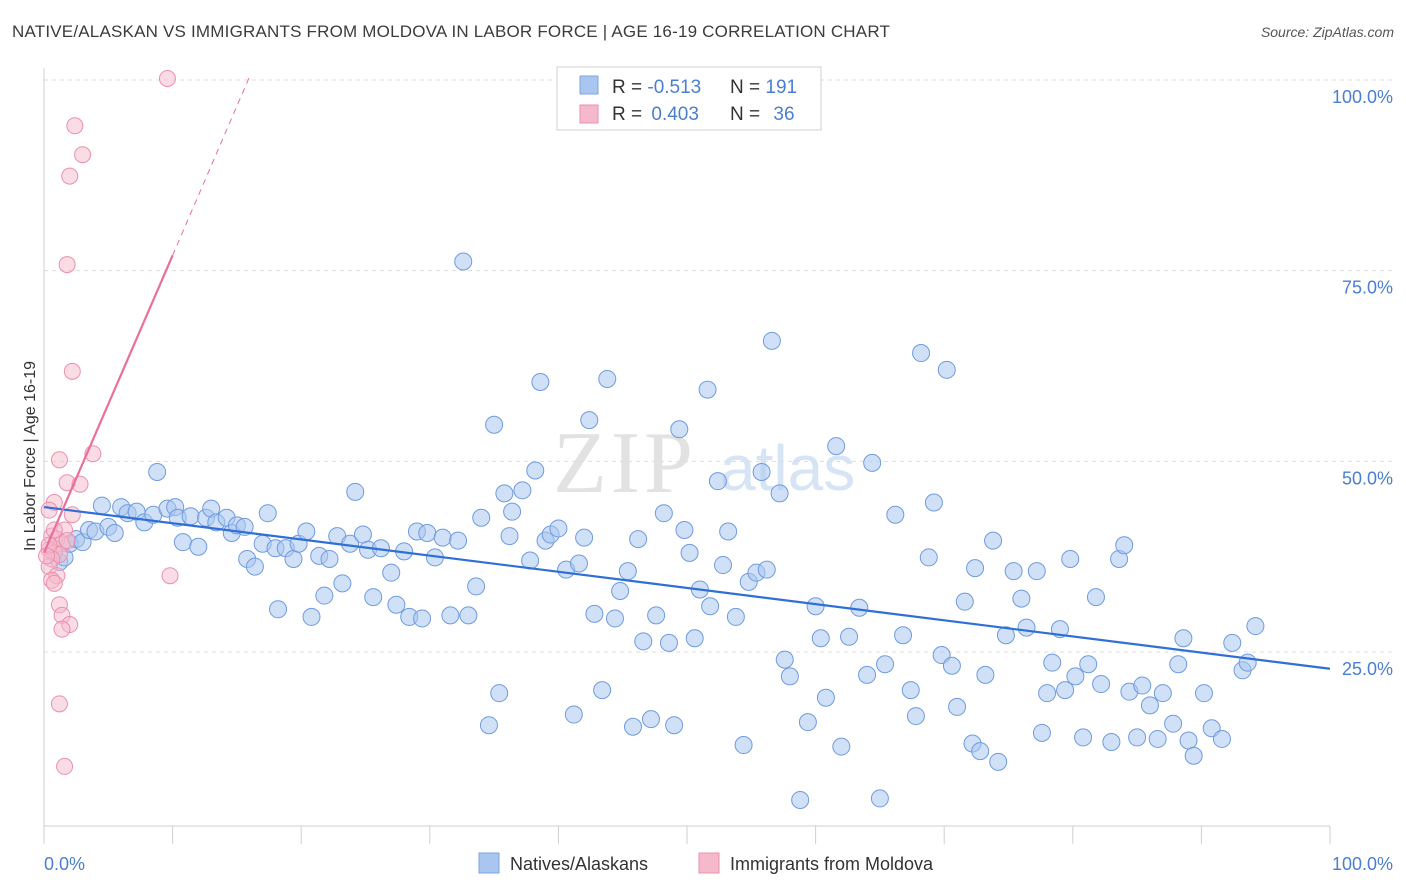  I want to click on trend-line-moldova-extension, so click(211, 165).